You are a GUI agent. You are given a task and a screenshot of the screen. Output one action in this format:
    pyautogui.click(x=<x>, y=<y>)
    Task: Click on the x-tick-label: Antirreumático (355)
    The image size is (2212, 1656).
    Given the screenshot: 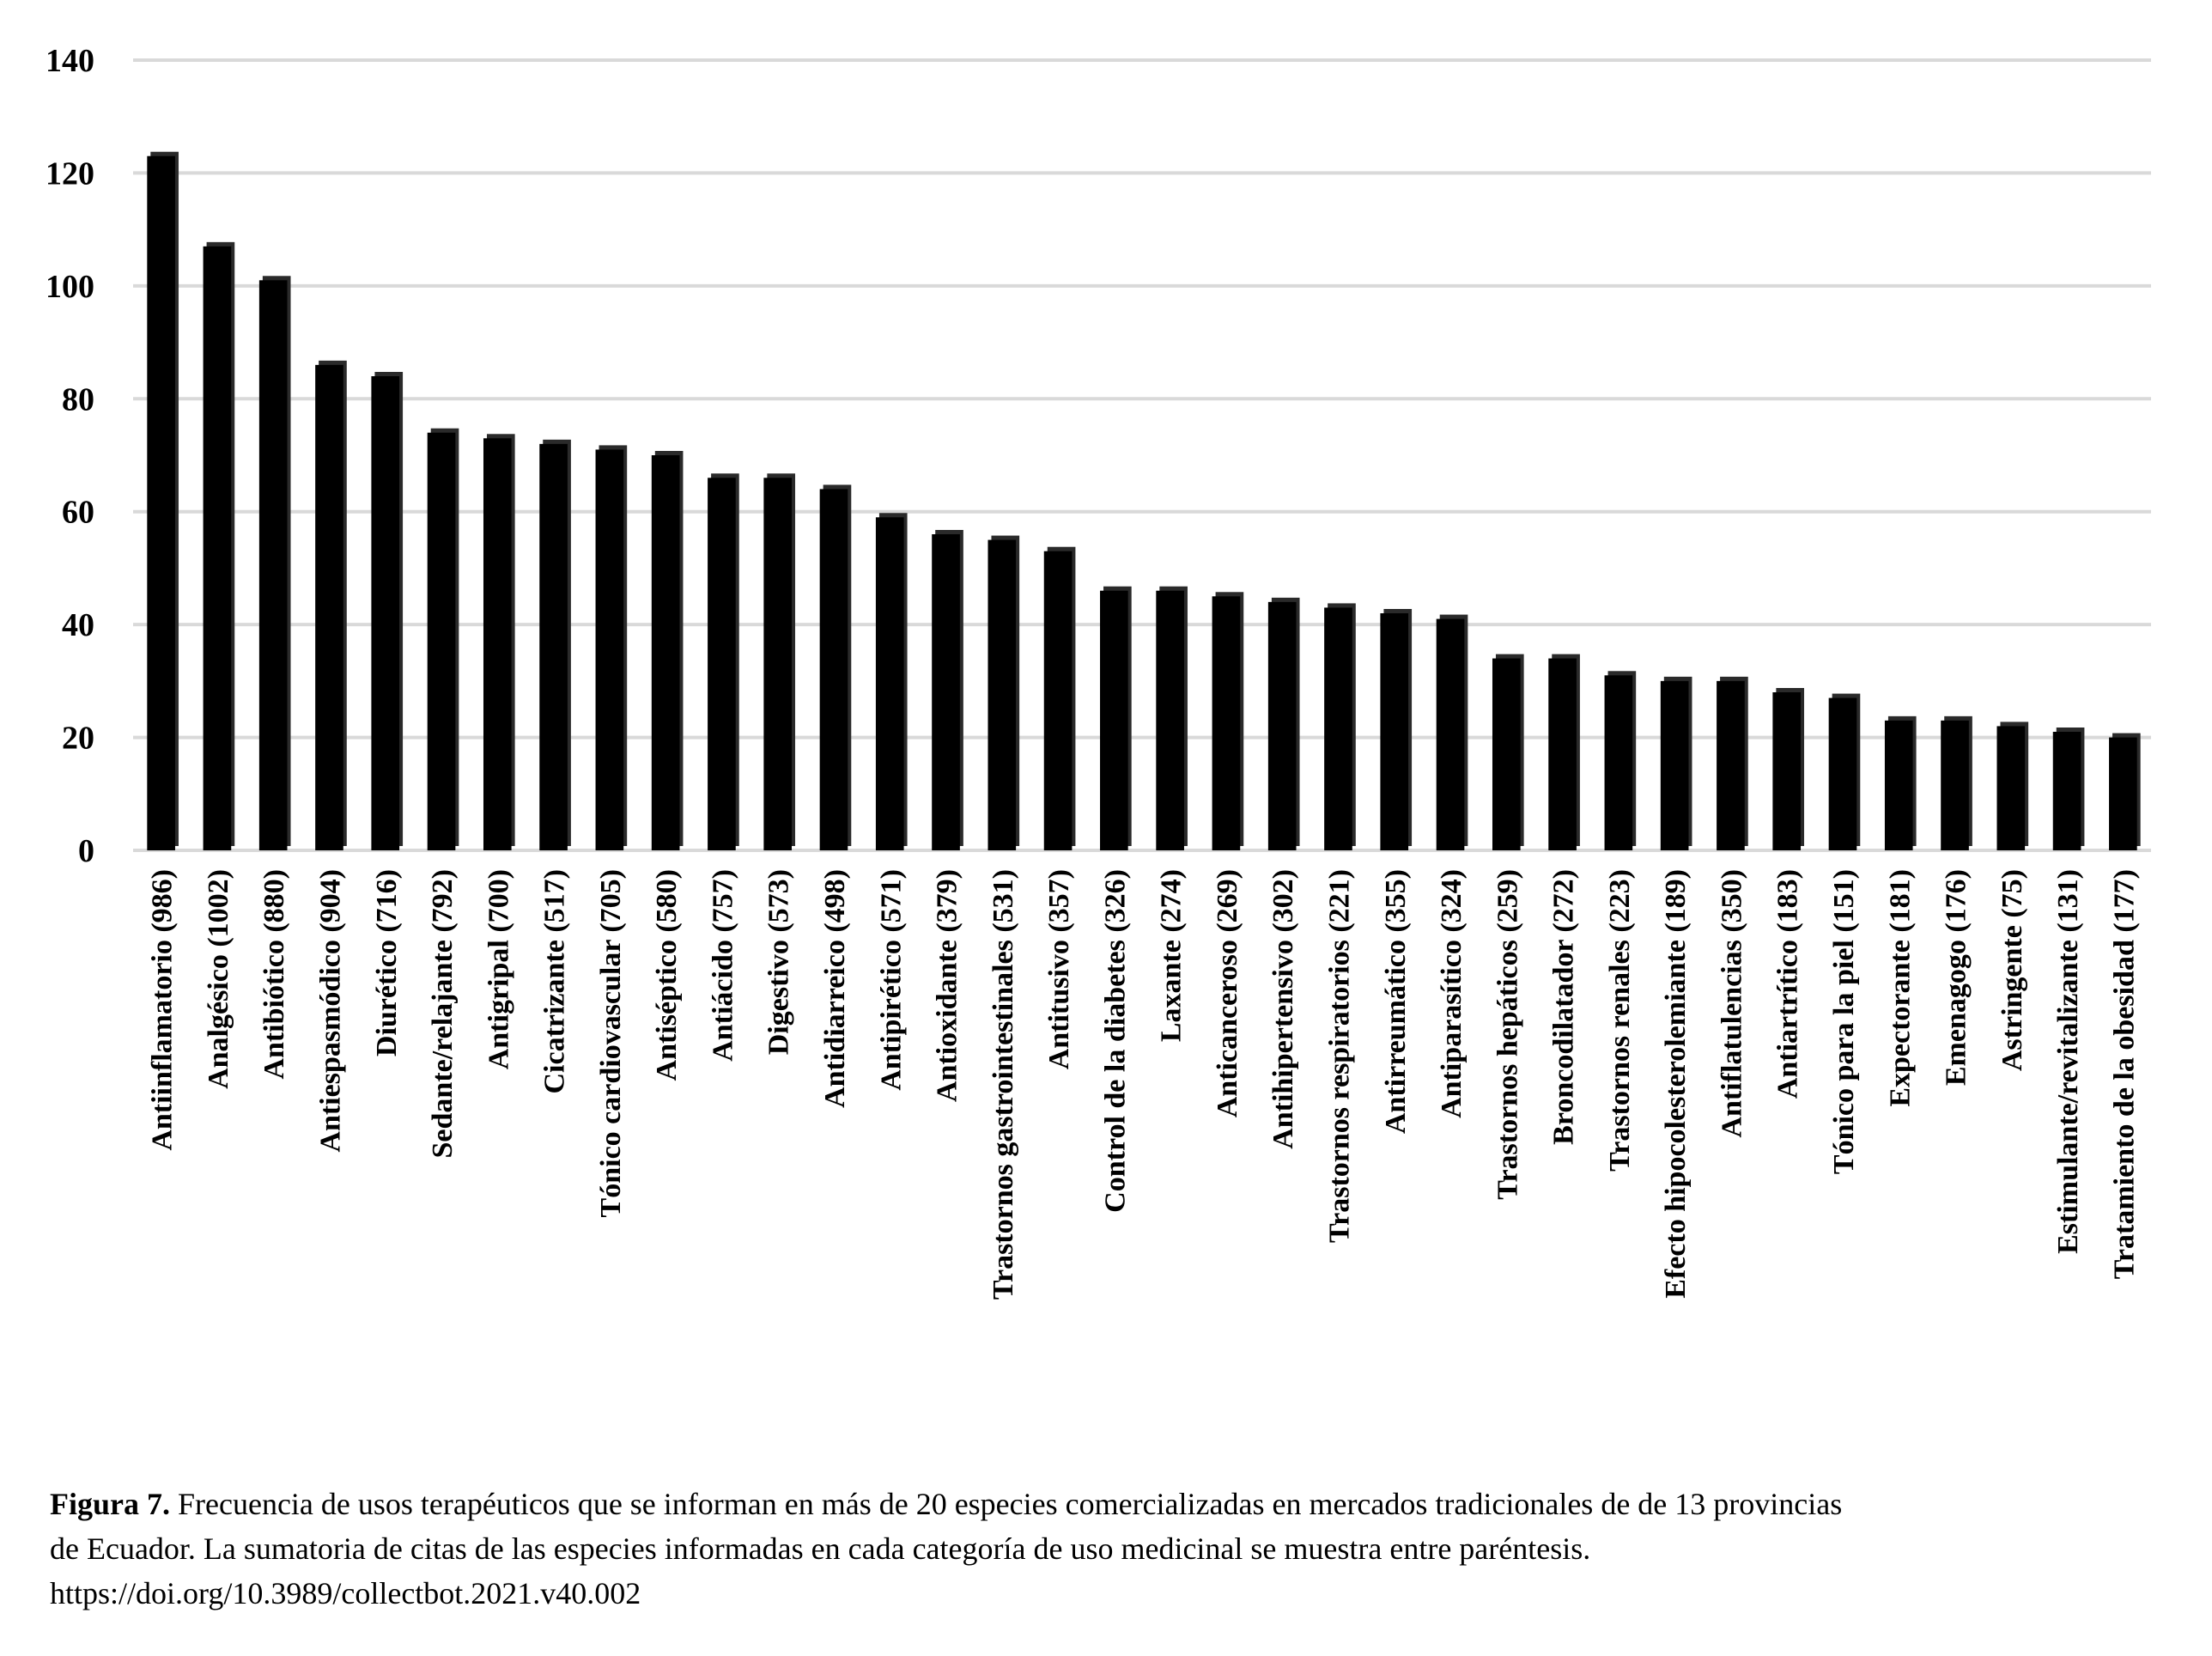 What is the action you would take?
    pyautogui.click(x=1396, y=1001)
    